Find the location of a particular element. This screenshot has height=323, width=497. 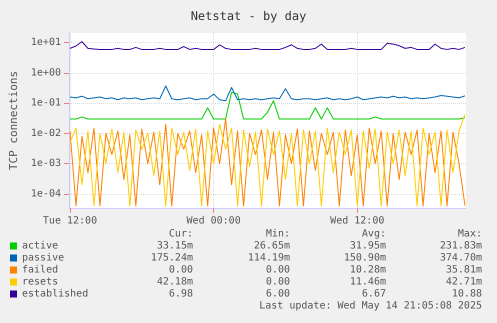

y-tick-label: 1e+00 is located at coordinates (45, 72).